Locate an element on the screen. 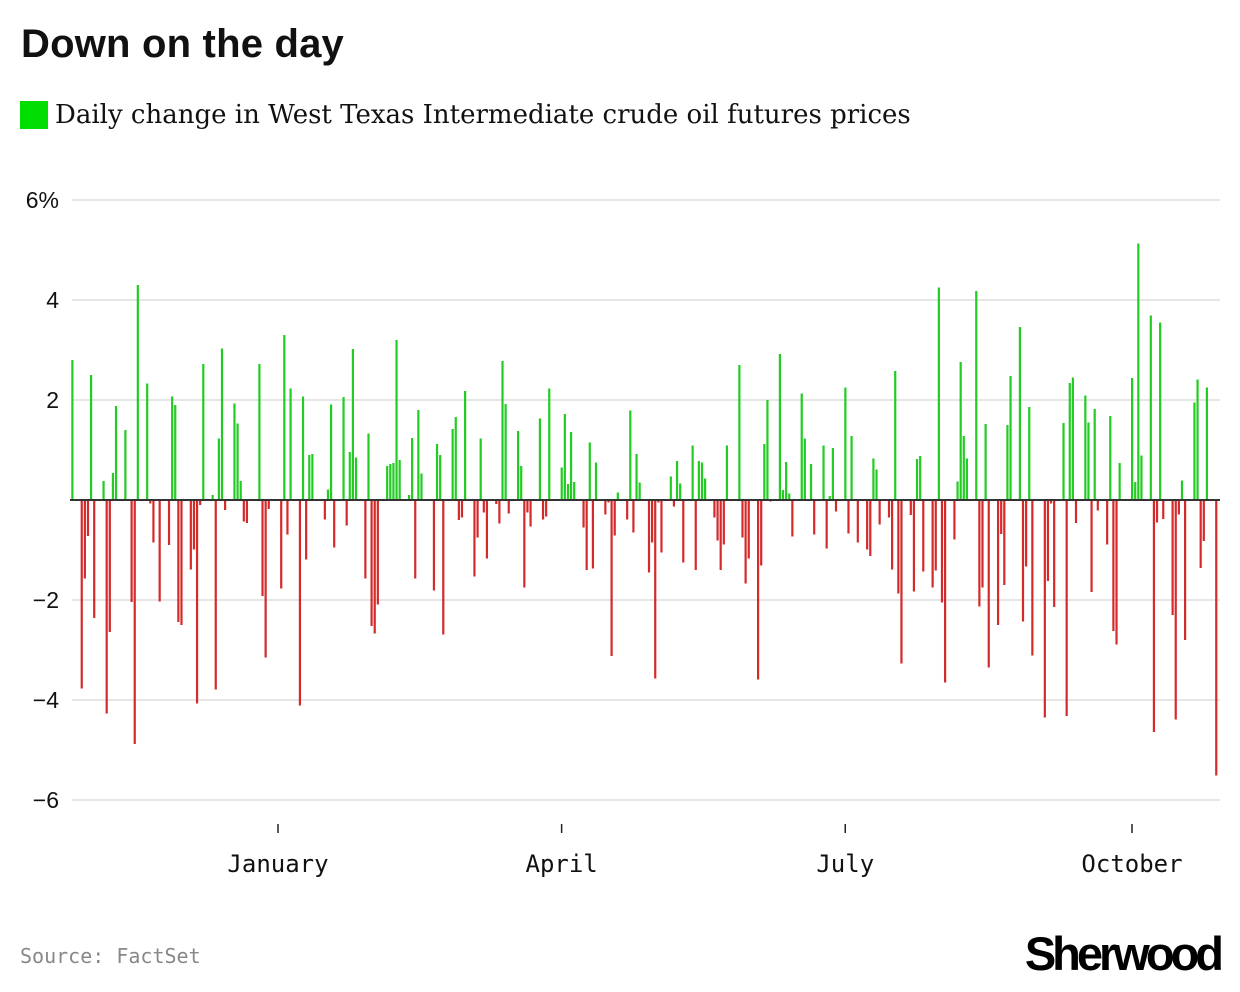 This screenshot has width=1240, height=992. y-tick-label: −6 is located at coordinates (46, 800).